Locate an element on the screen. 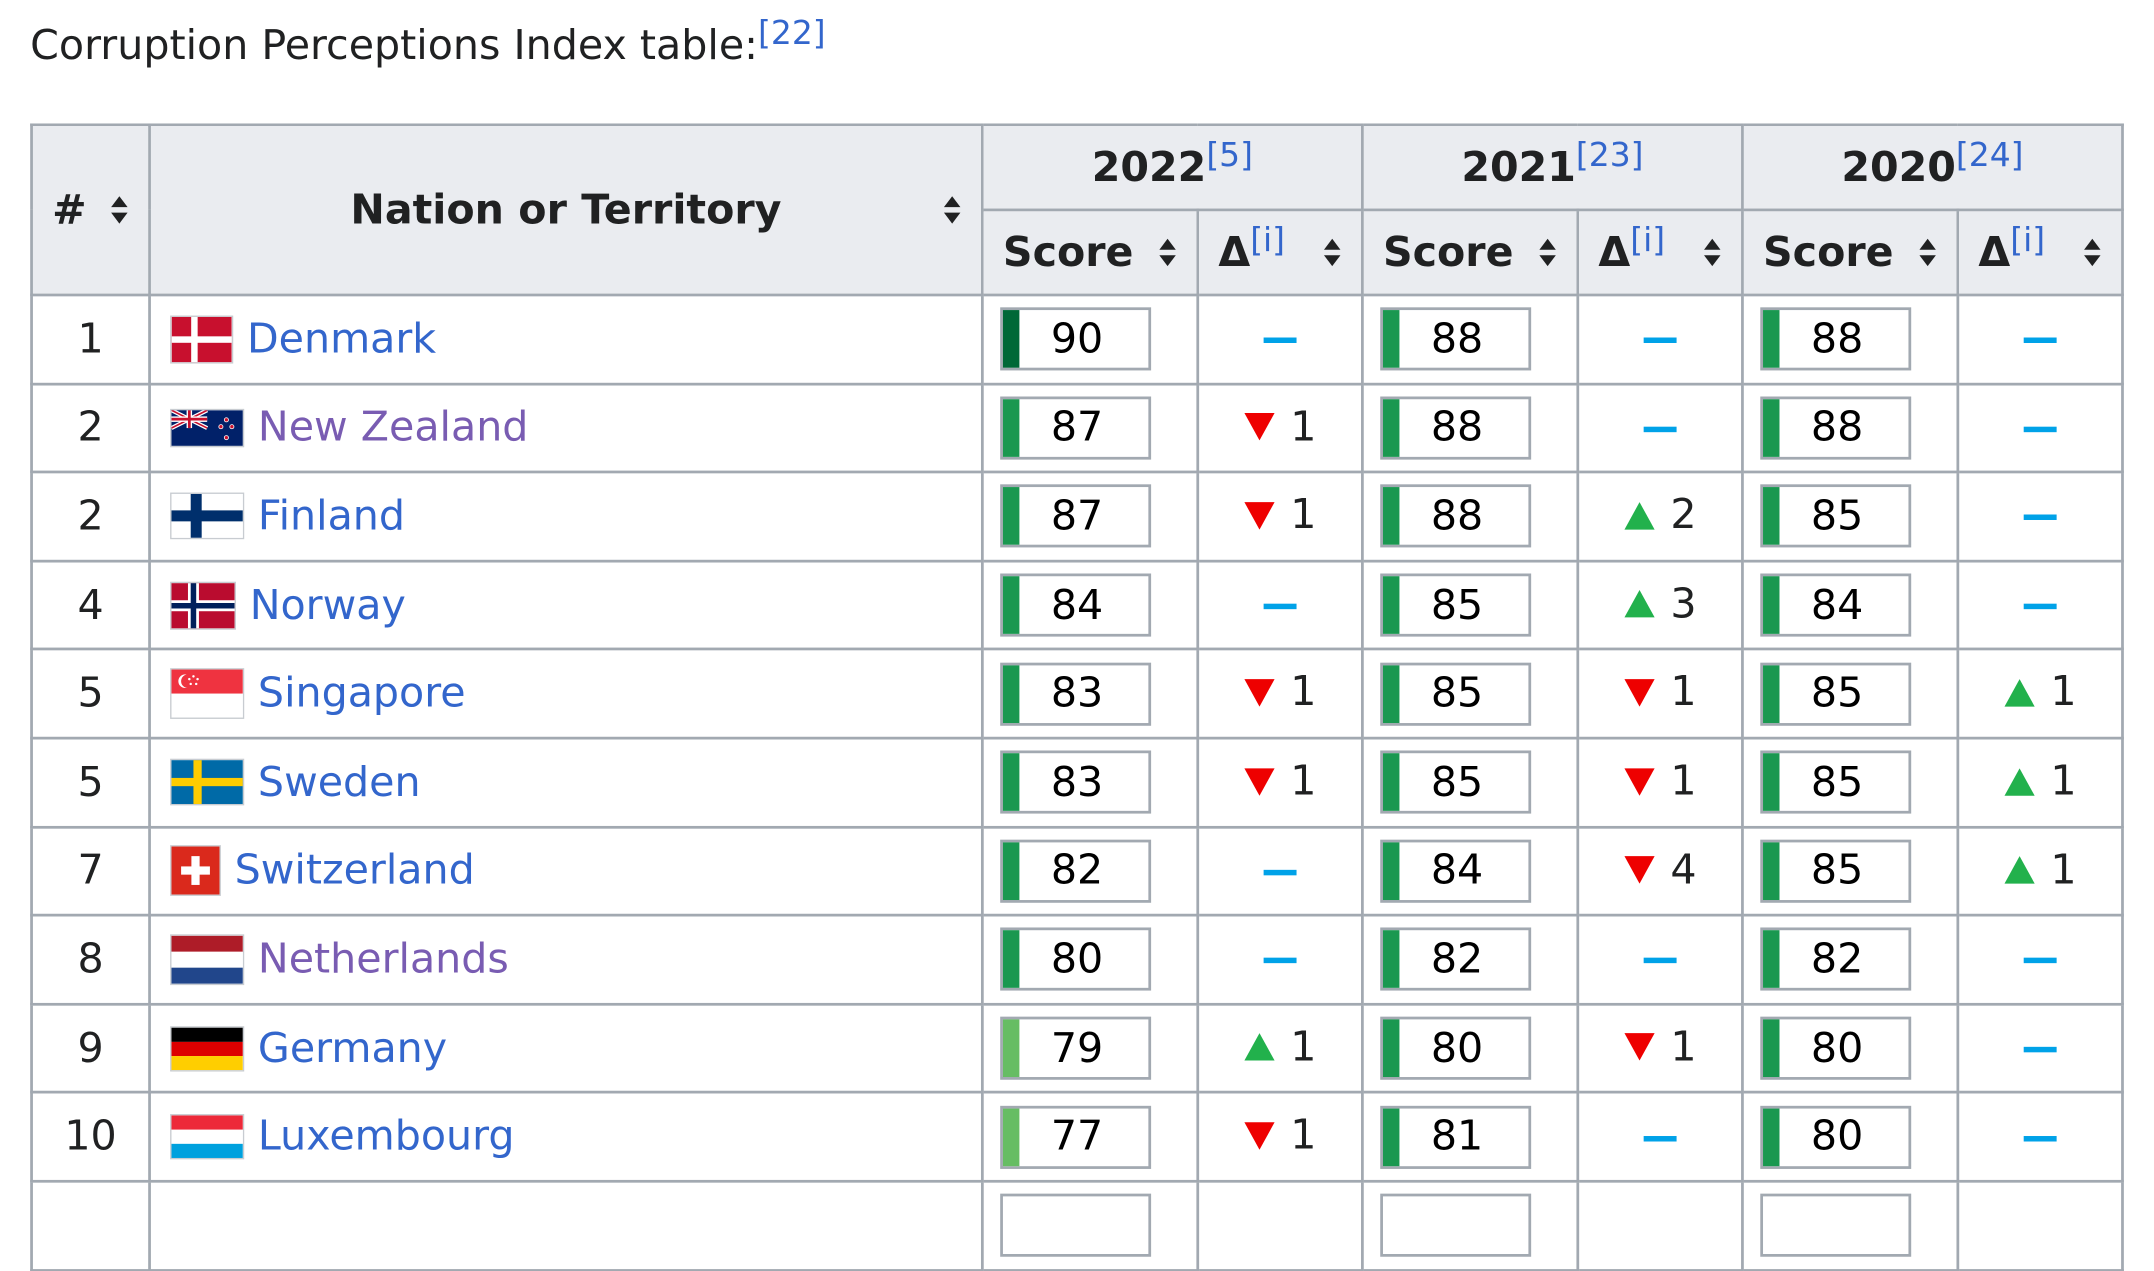 Image resolution: width=2154 pixels, height=1271 pixels. delta-value: 3 is located at coordinates (1683, 604).